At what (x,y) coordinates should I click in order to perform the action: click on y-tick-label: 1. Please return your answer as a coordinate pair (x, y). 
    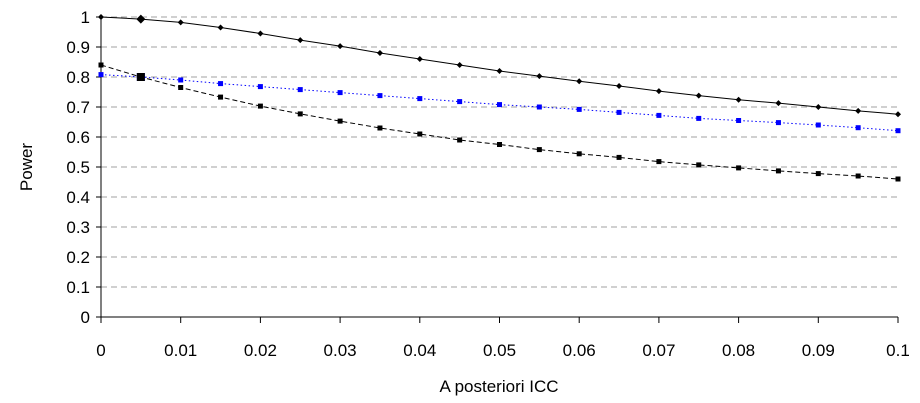
    Looking at the image, I should click on (85, 17).